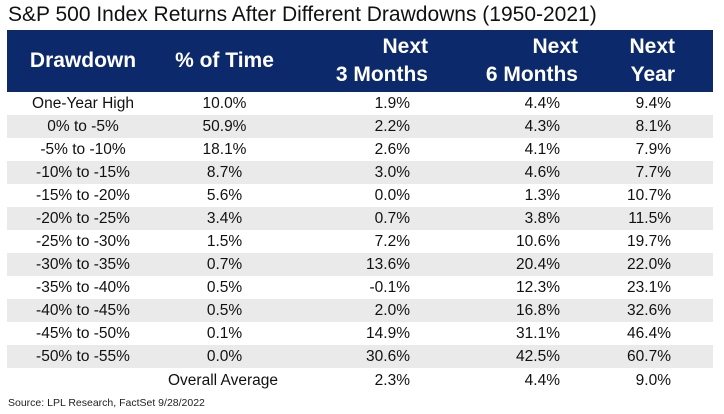 The height and width of the screenshot is (414, 724). I want to click on next-3-months-cell: 3.0%, so click(392, 172).